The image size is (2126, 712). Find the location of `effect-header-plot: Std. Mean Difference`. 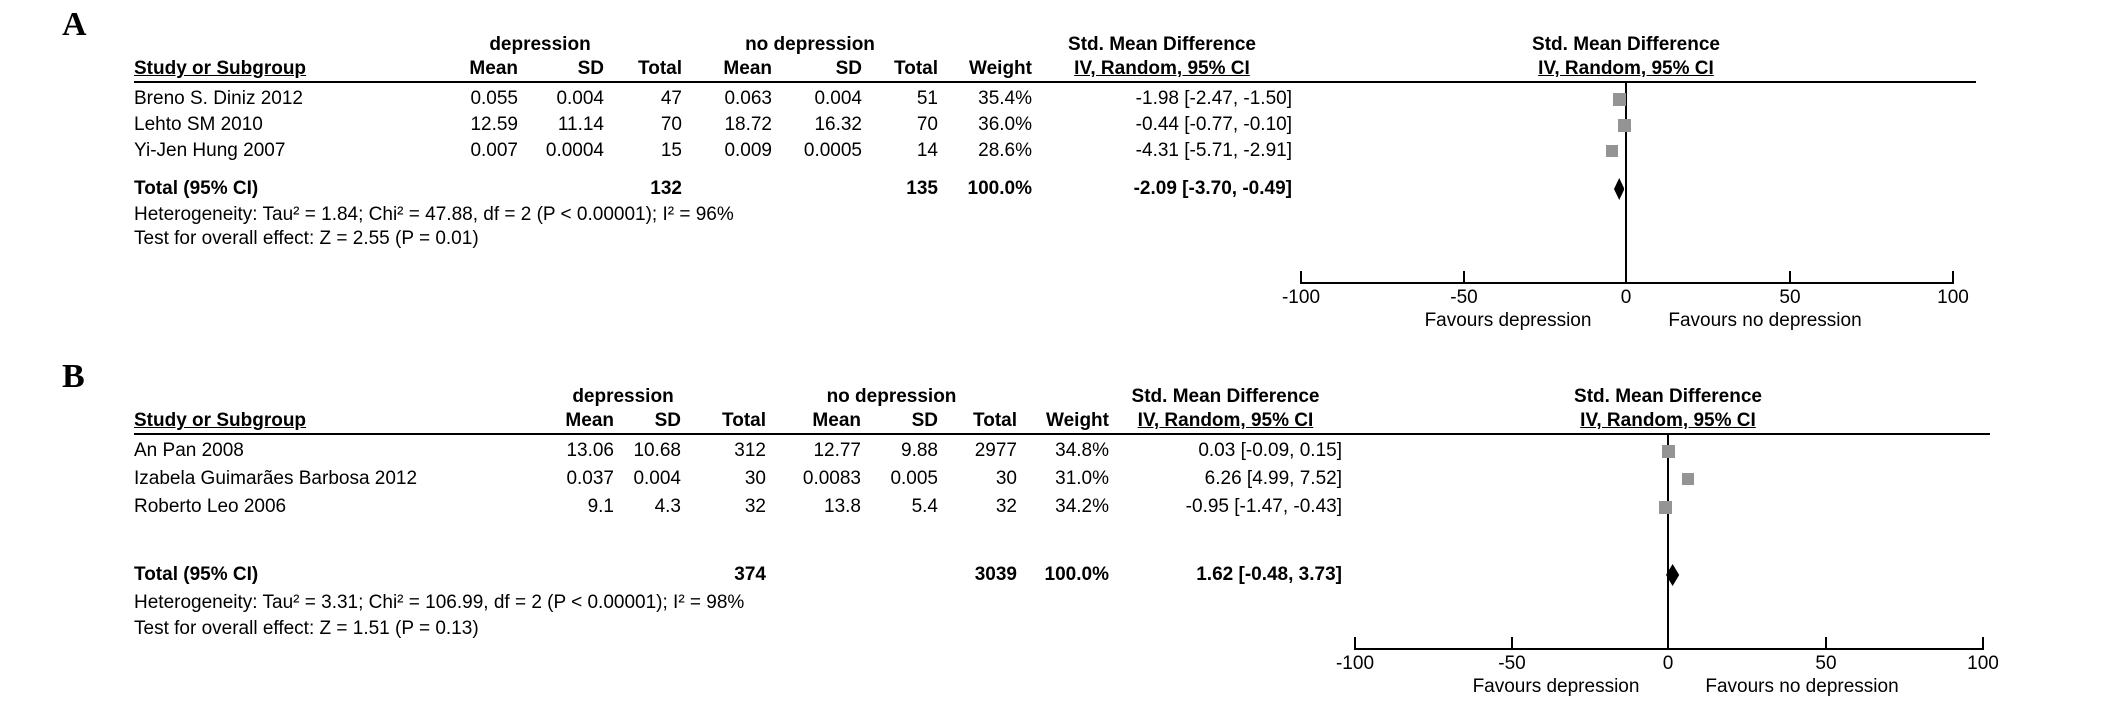

effect-header-plot: Std. Mean Difference is located at coordinates (1626, 44).